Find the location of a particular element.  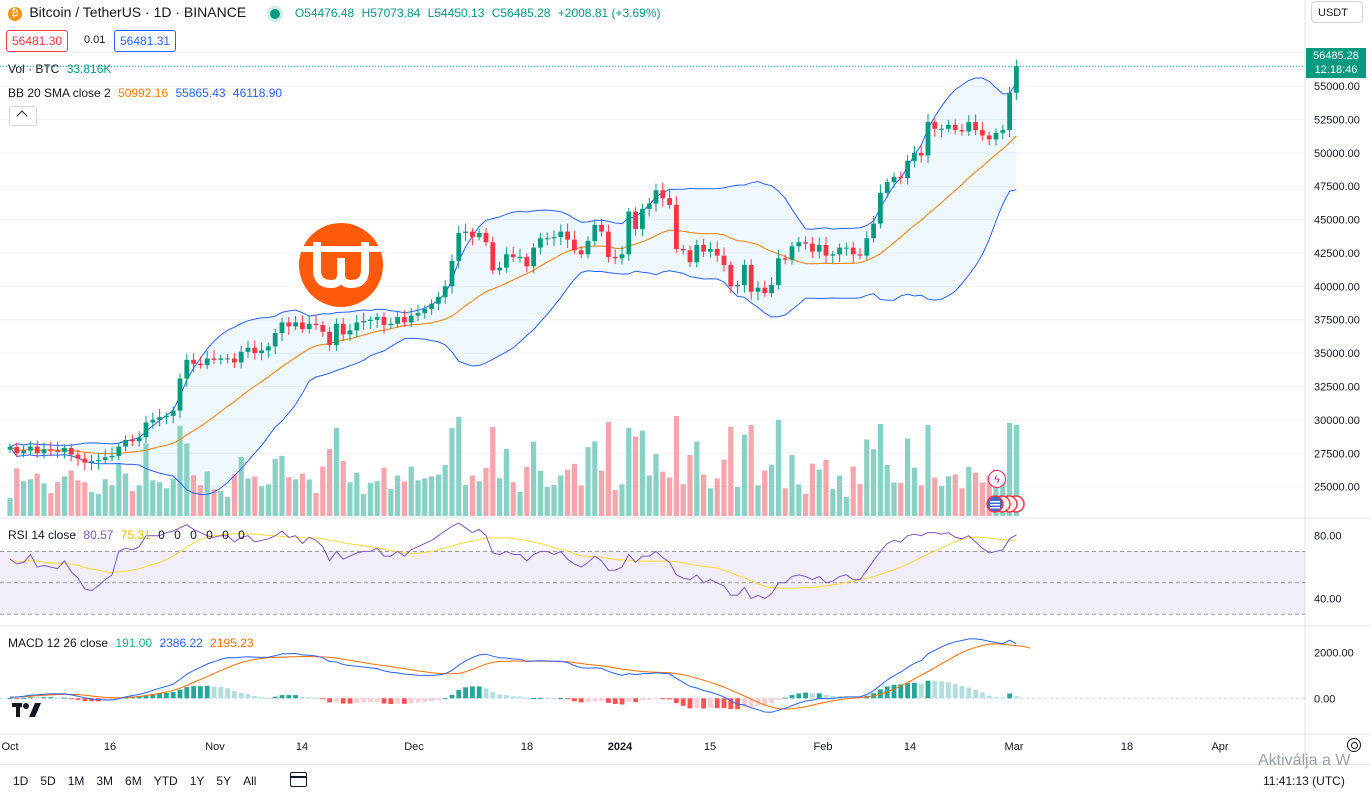

utc-clock: 11:41:13 (UTC) is located at coordinates (1304, 781).